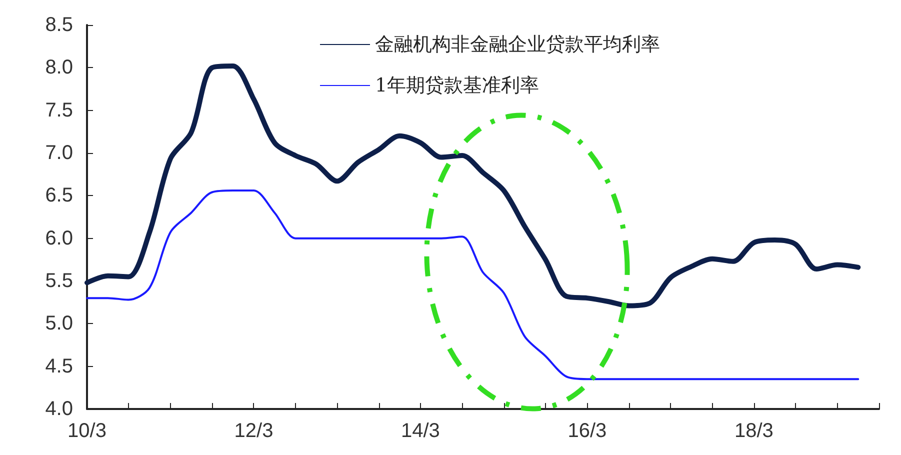 The width and height of the screenshot is (901, 455). What do you see at coordinates (59, 323) in the screenshot?
I see `y-tick-label: 5.0` at bounding box center [59, 323].